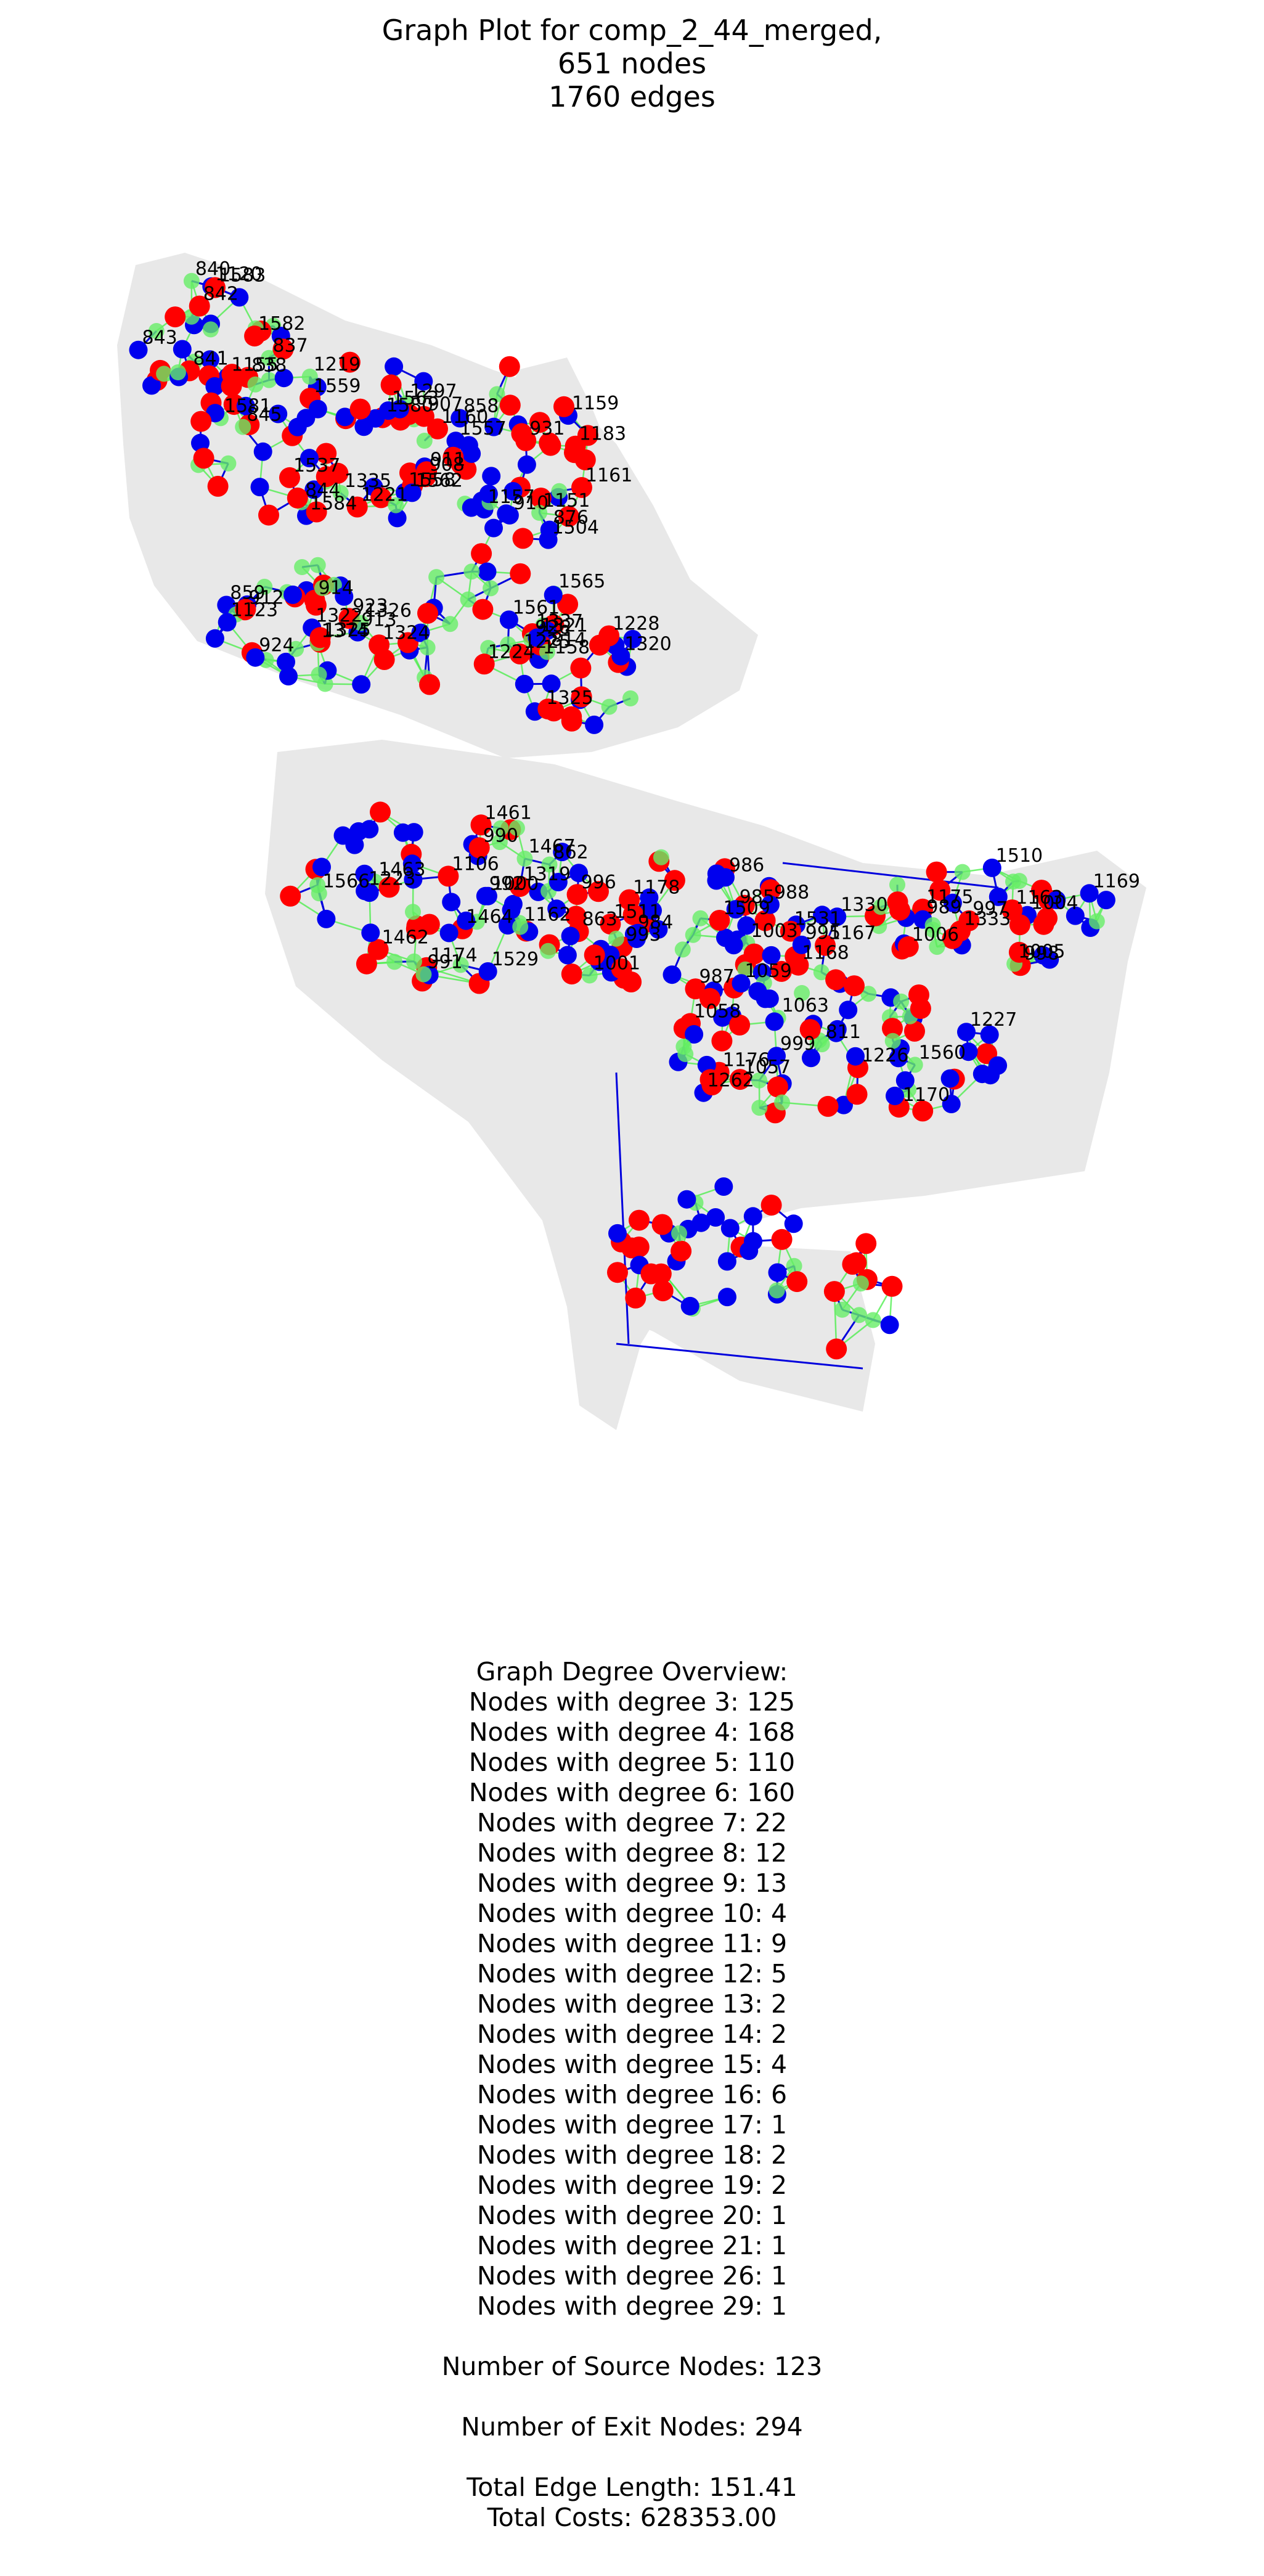  I want to click on node-label: 1337, so click(560, 621).